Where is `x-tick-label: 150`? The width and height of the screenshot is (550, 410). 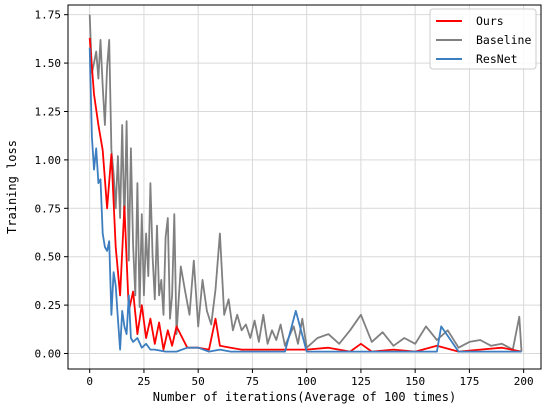
x-tick-label: 150 is located at coordinates (415, 381).